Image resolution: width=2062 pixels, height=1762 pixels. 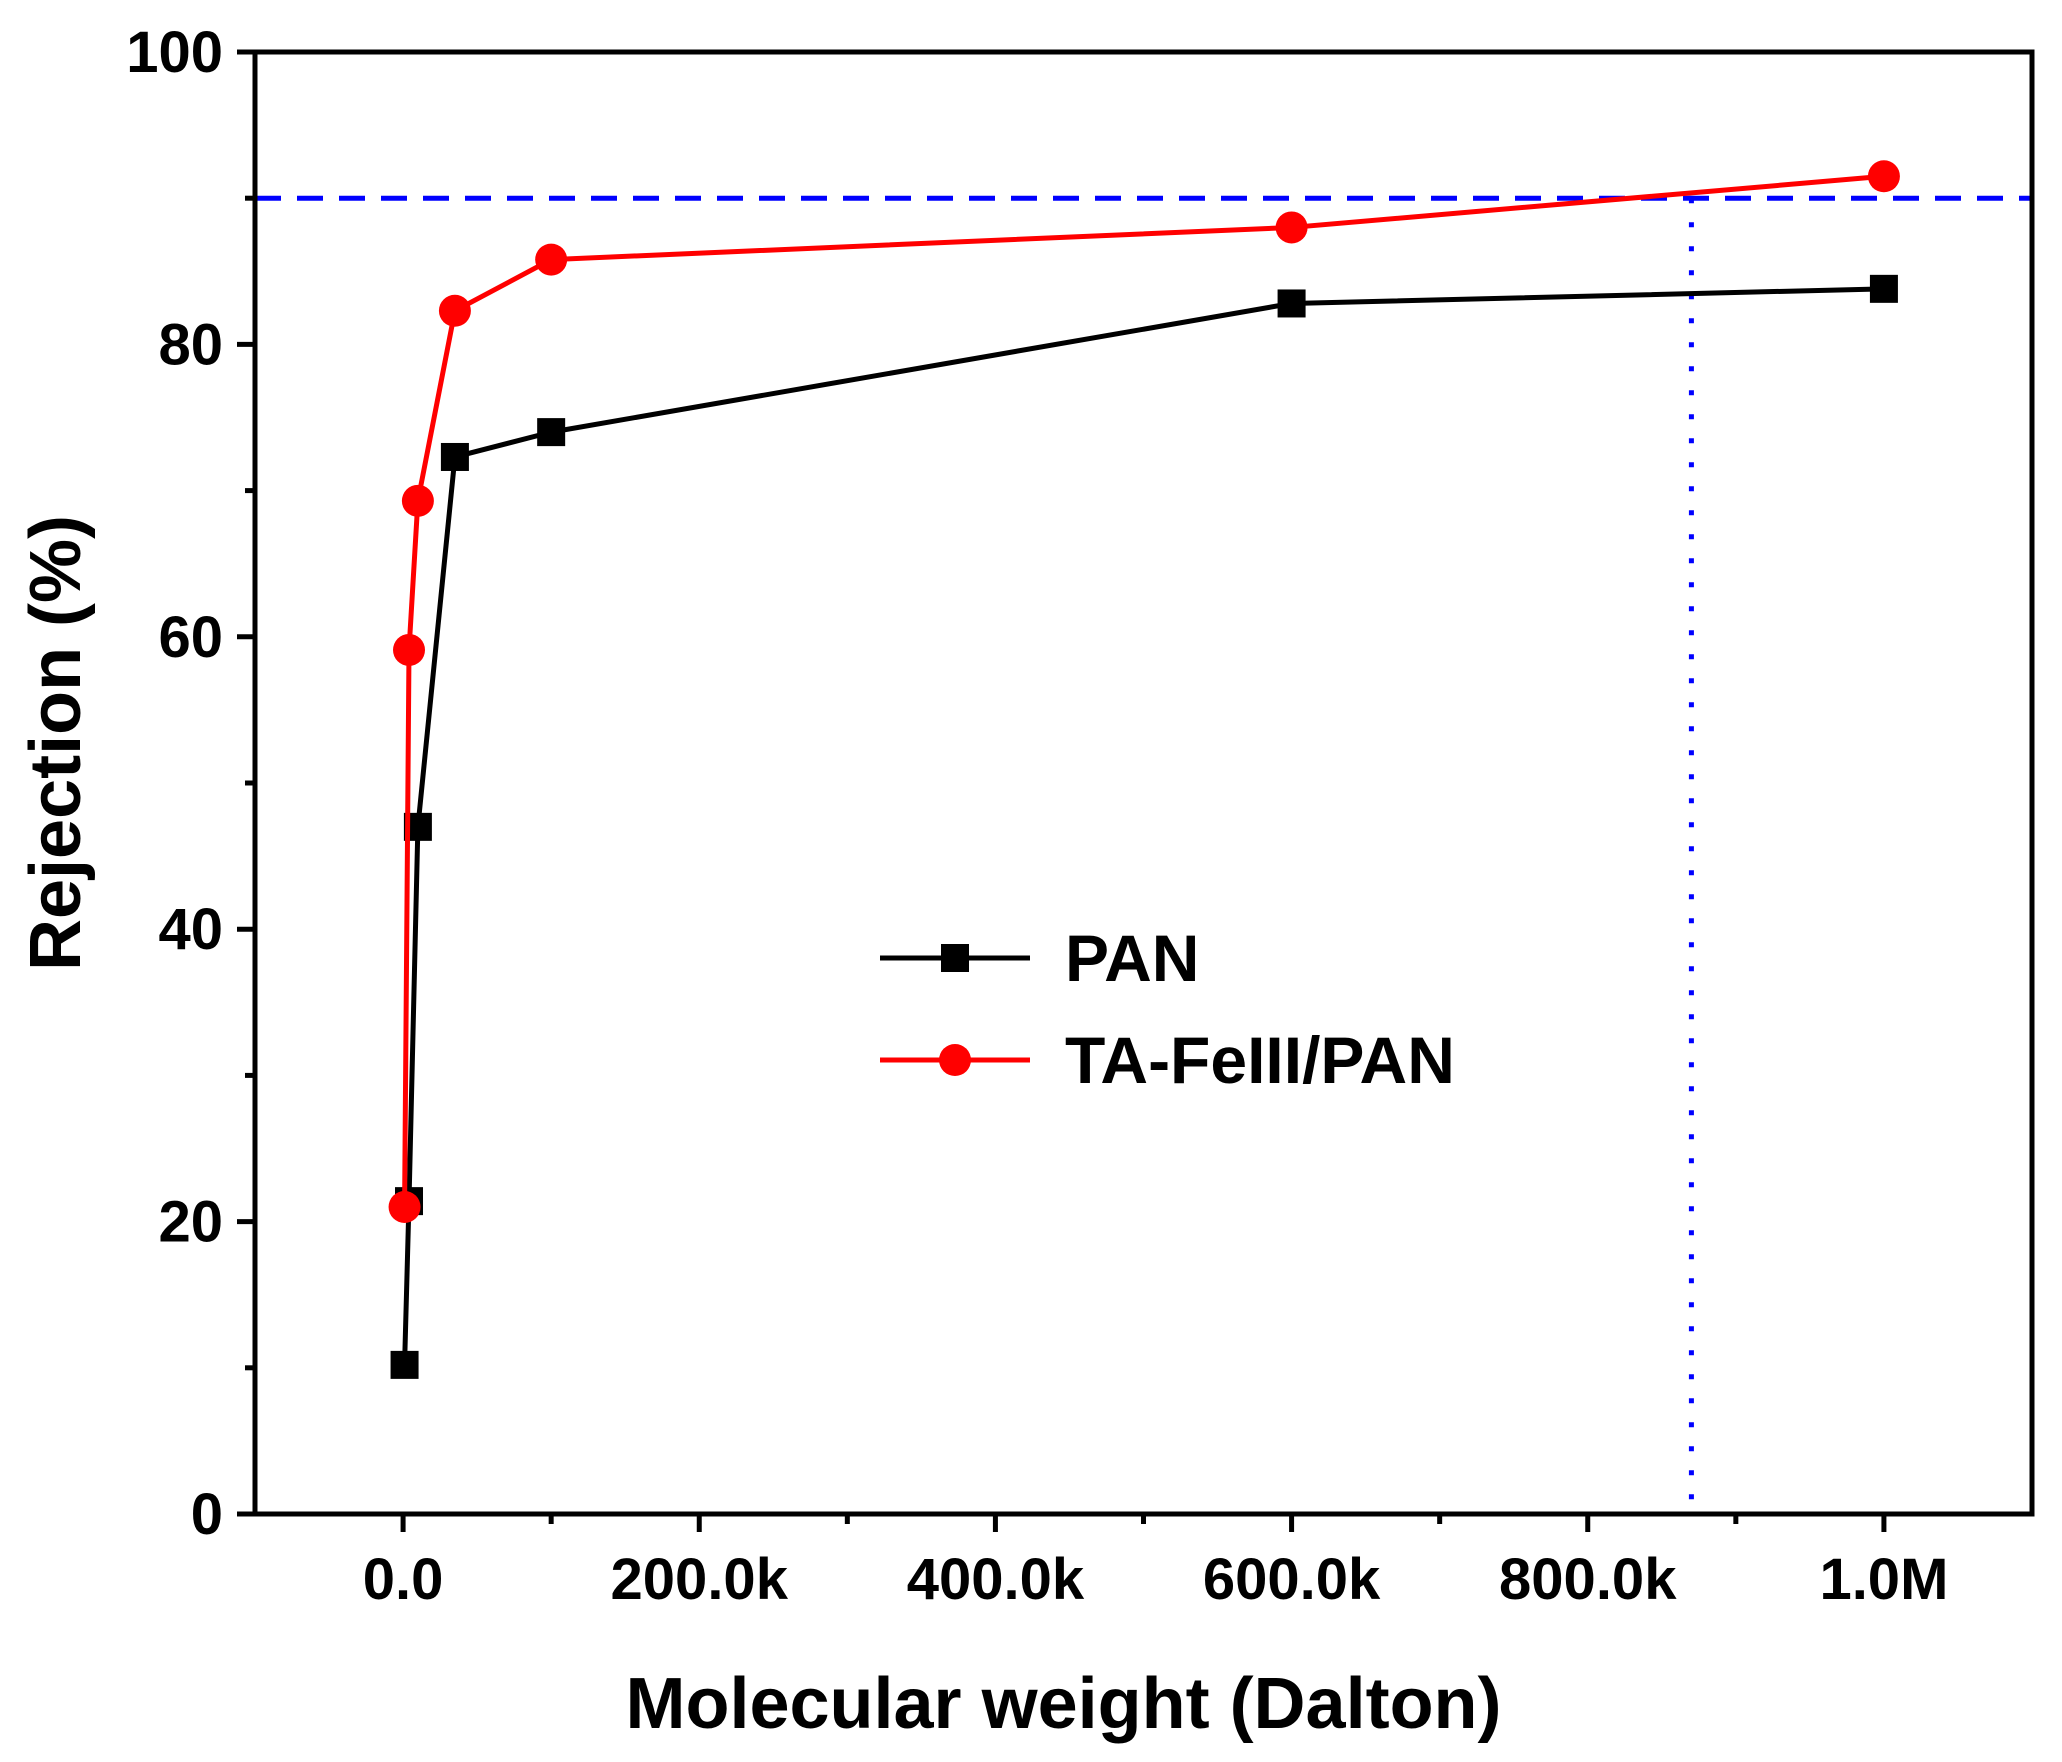 I want to click on legend-label: PAN, so click(x=1132, y=958).